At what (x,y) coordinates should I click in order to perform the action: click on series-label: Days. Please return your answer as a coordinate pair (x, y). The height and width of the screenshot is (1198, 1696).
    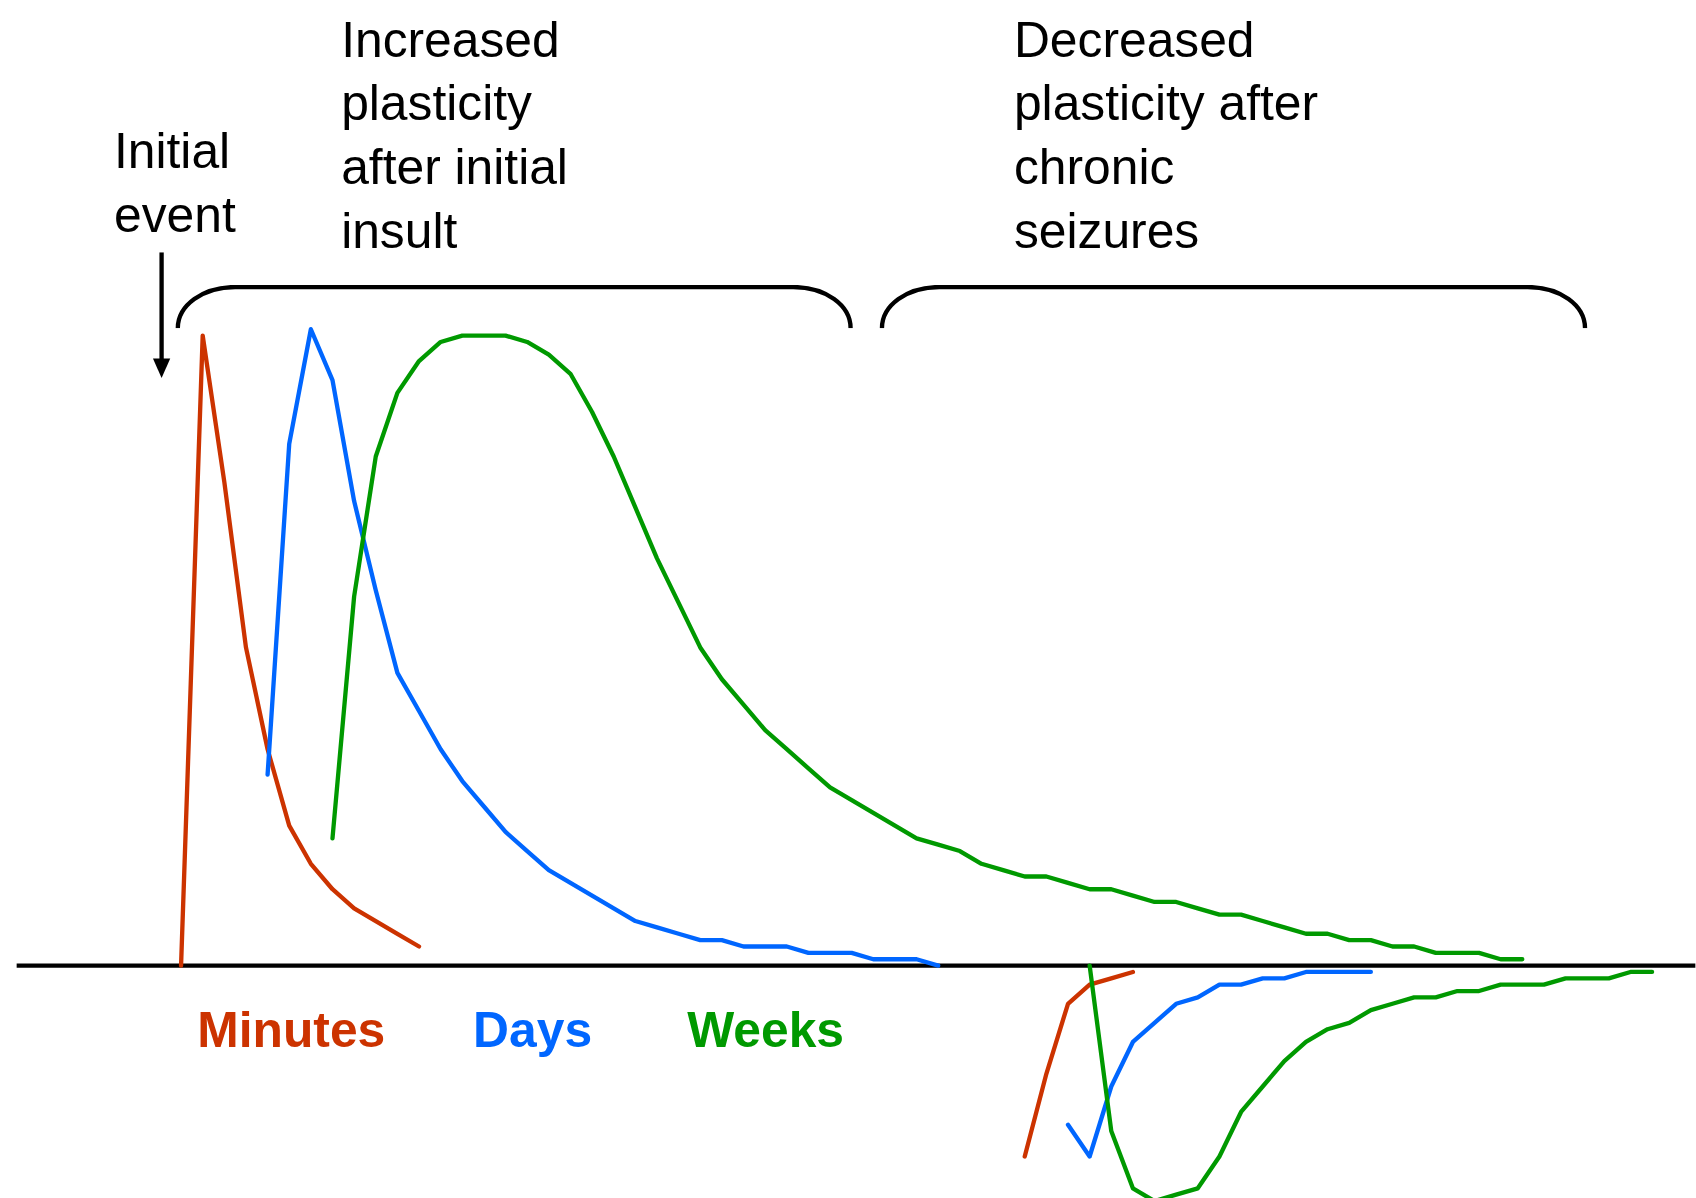
    Looking at the image, I should click on (533, 1030).